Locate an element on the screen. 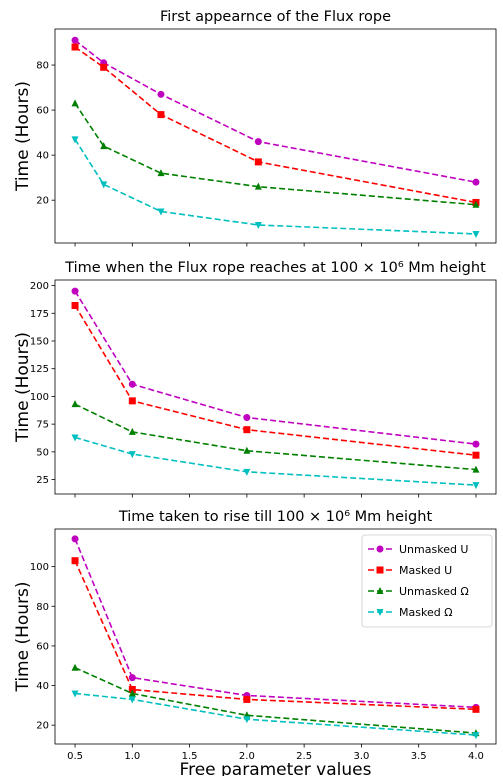  legend-label: Masked U is located at coordinates (425, 570).